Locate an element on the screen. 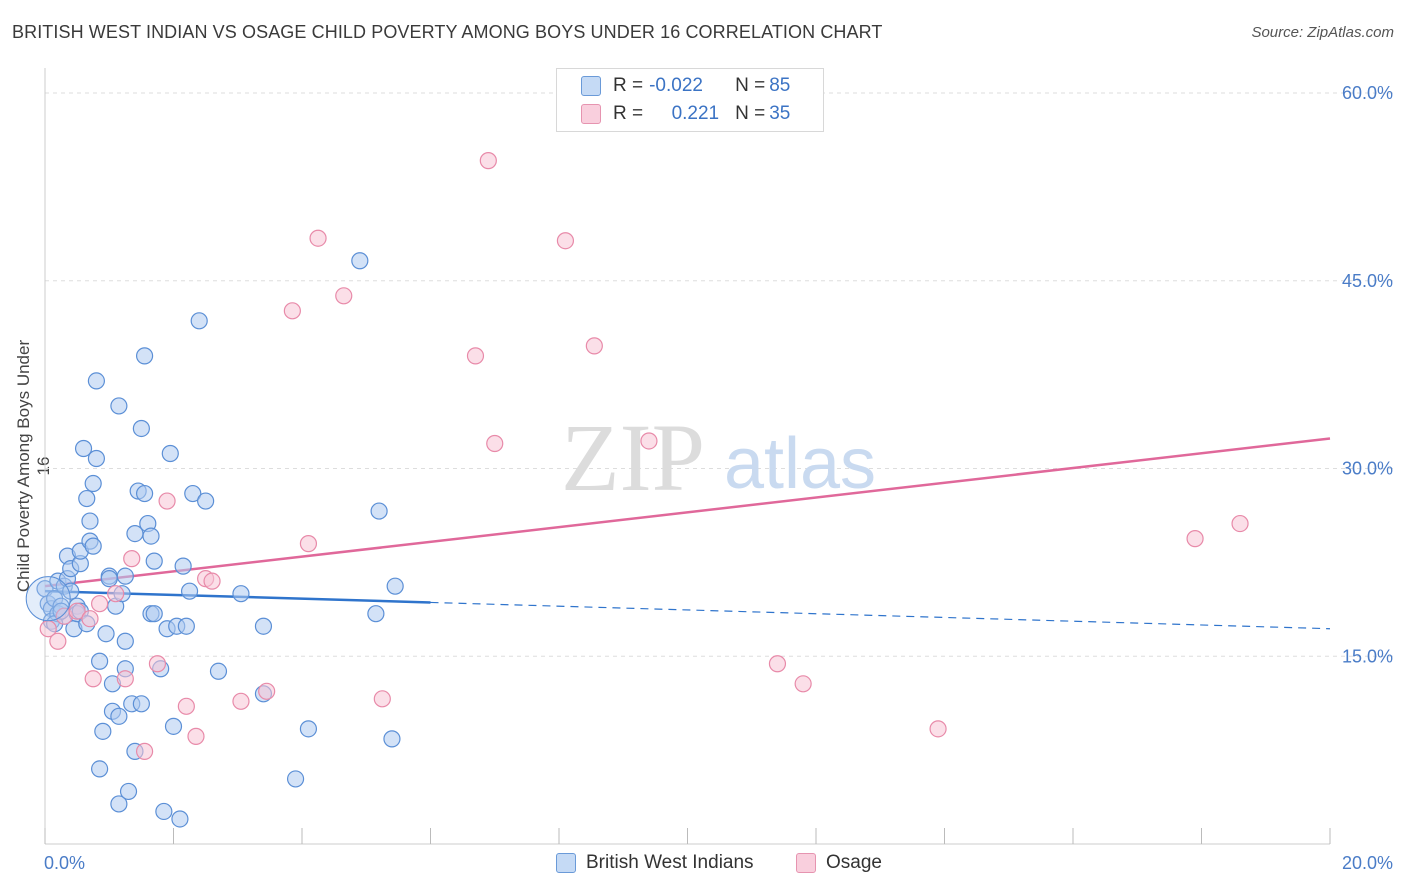 The height and width of the screenshot is (892, 1406). legend-label: British West Indians is located at coordinates (670, 862).